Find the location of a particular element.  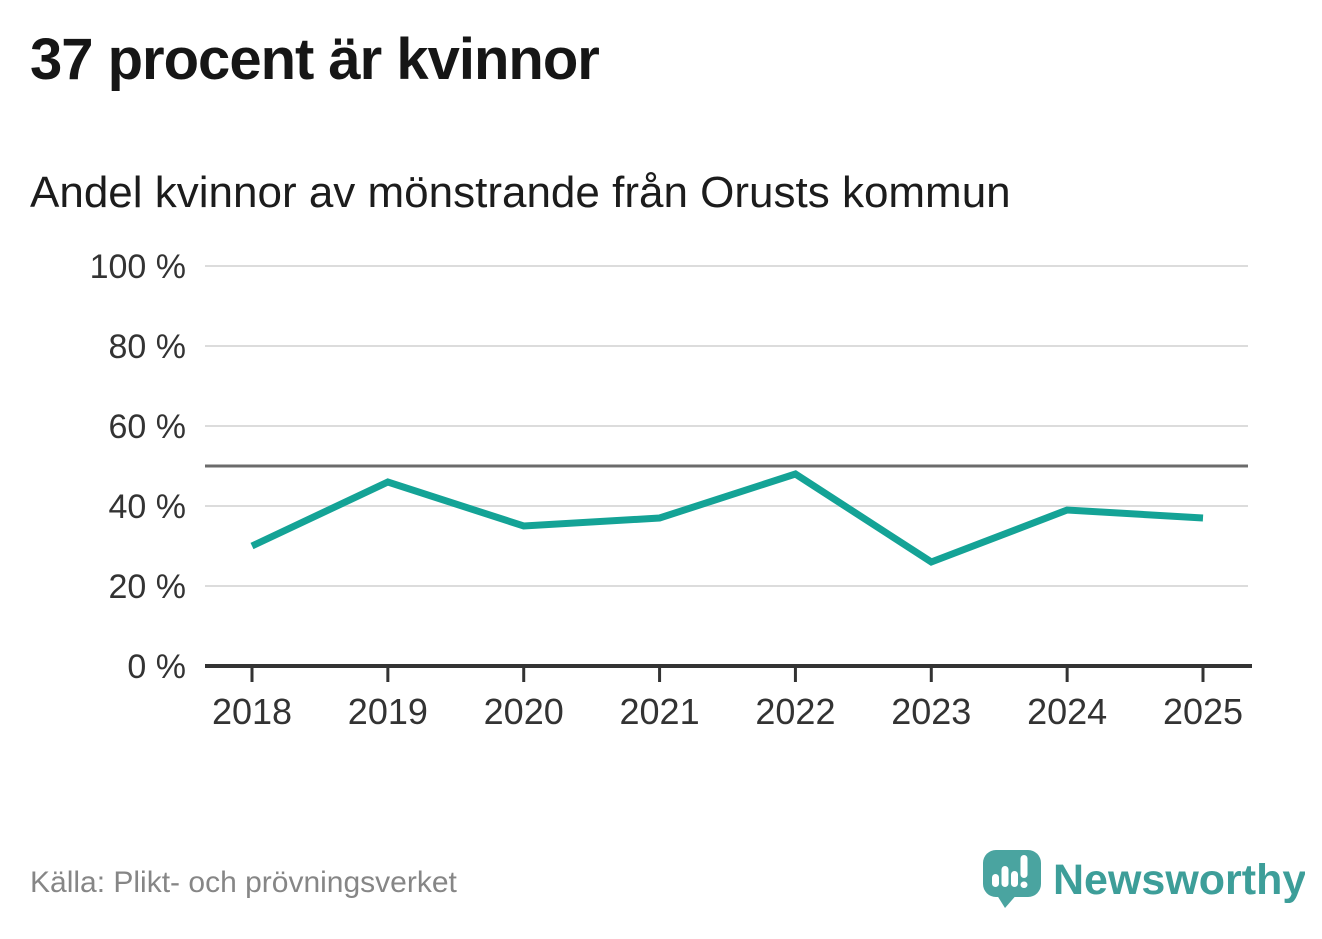

y-tick-label: 20 % is located at coordinates (148, 587).